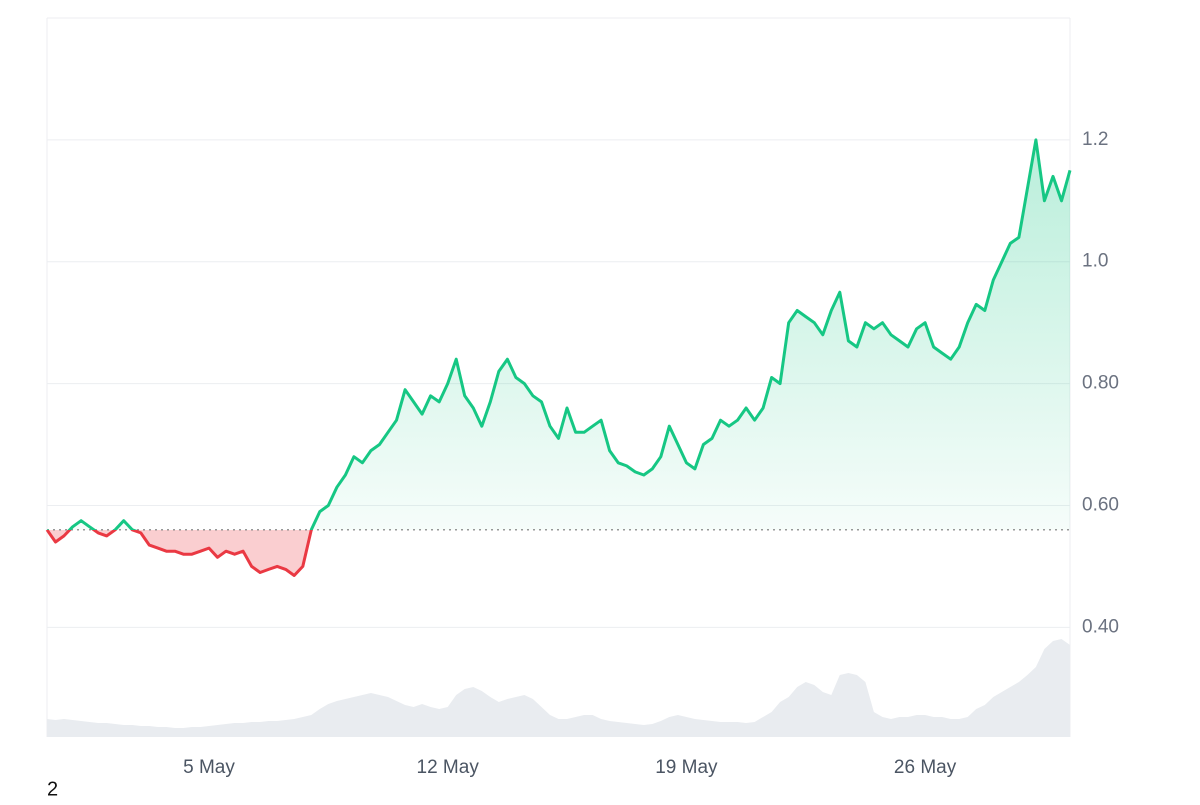 Image resolution: width=1200 pixels, height=805 pixels. What do you see at coordinates (558, 688) in the screenshot?
I see `volume-area` at bounding box center [558, 688].